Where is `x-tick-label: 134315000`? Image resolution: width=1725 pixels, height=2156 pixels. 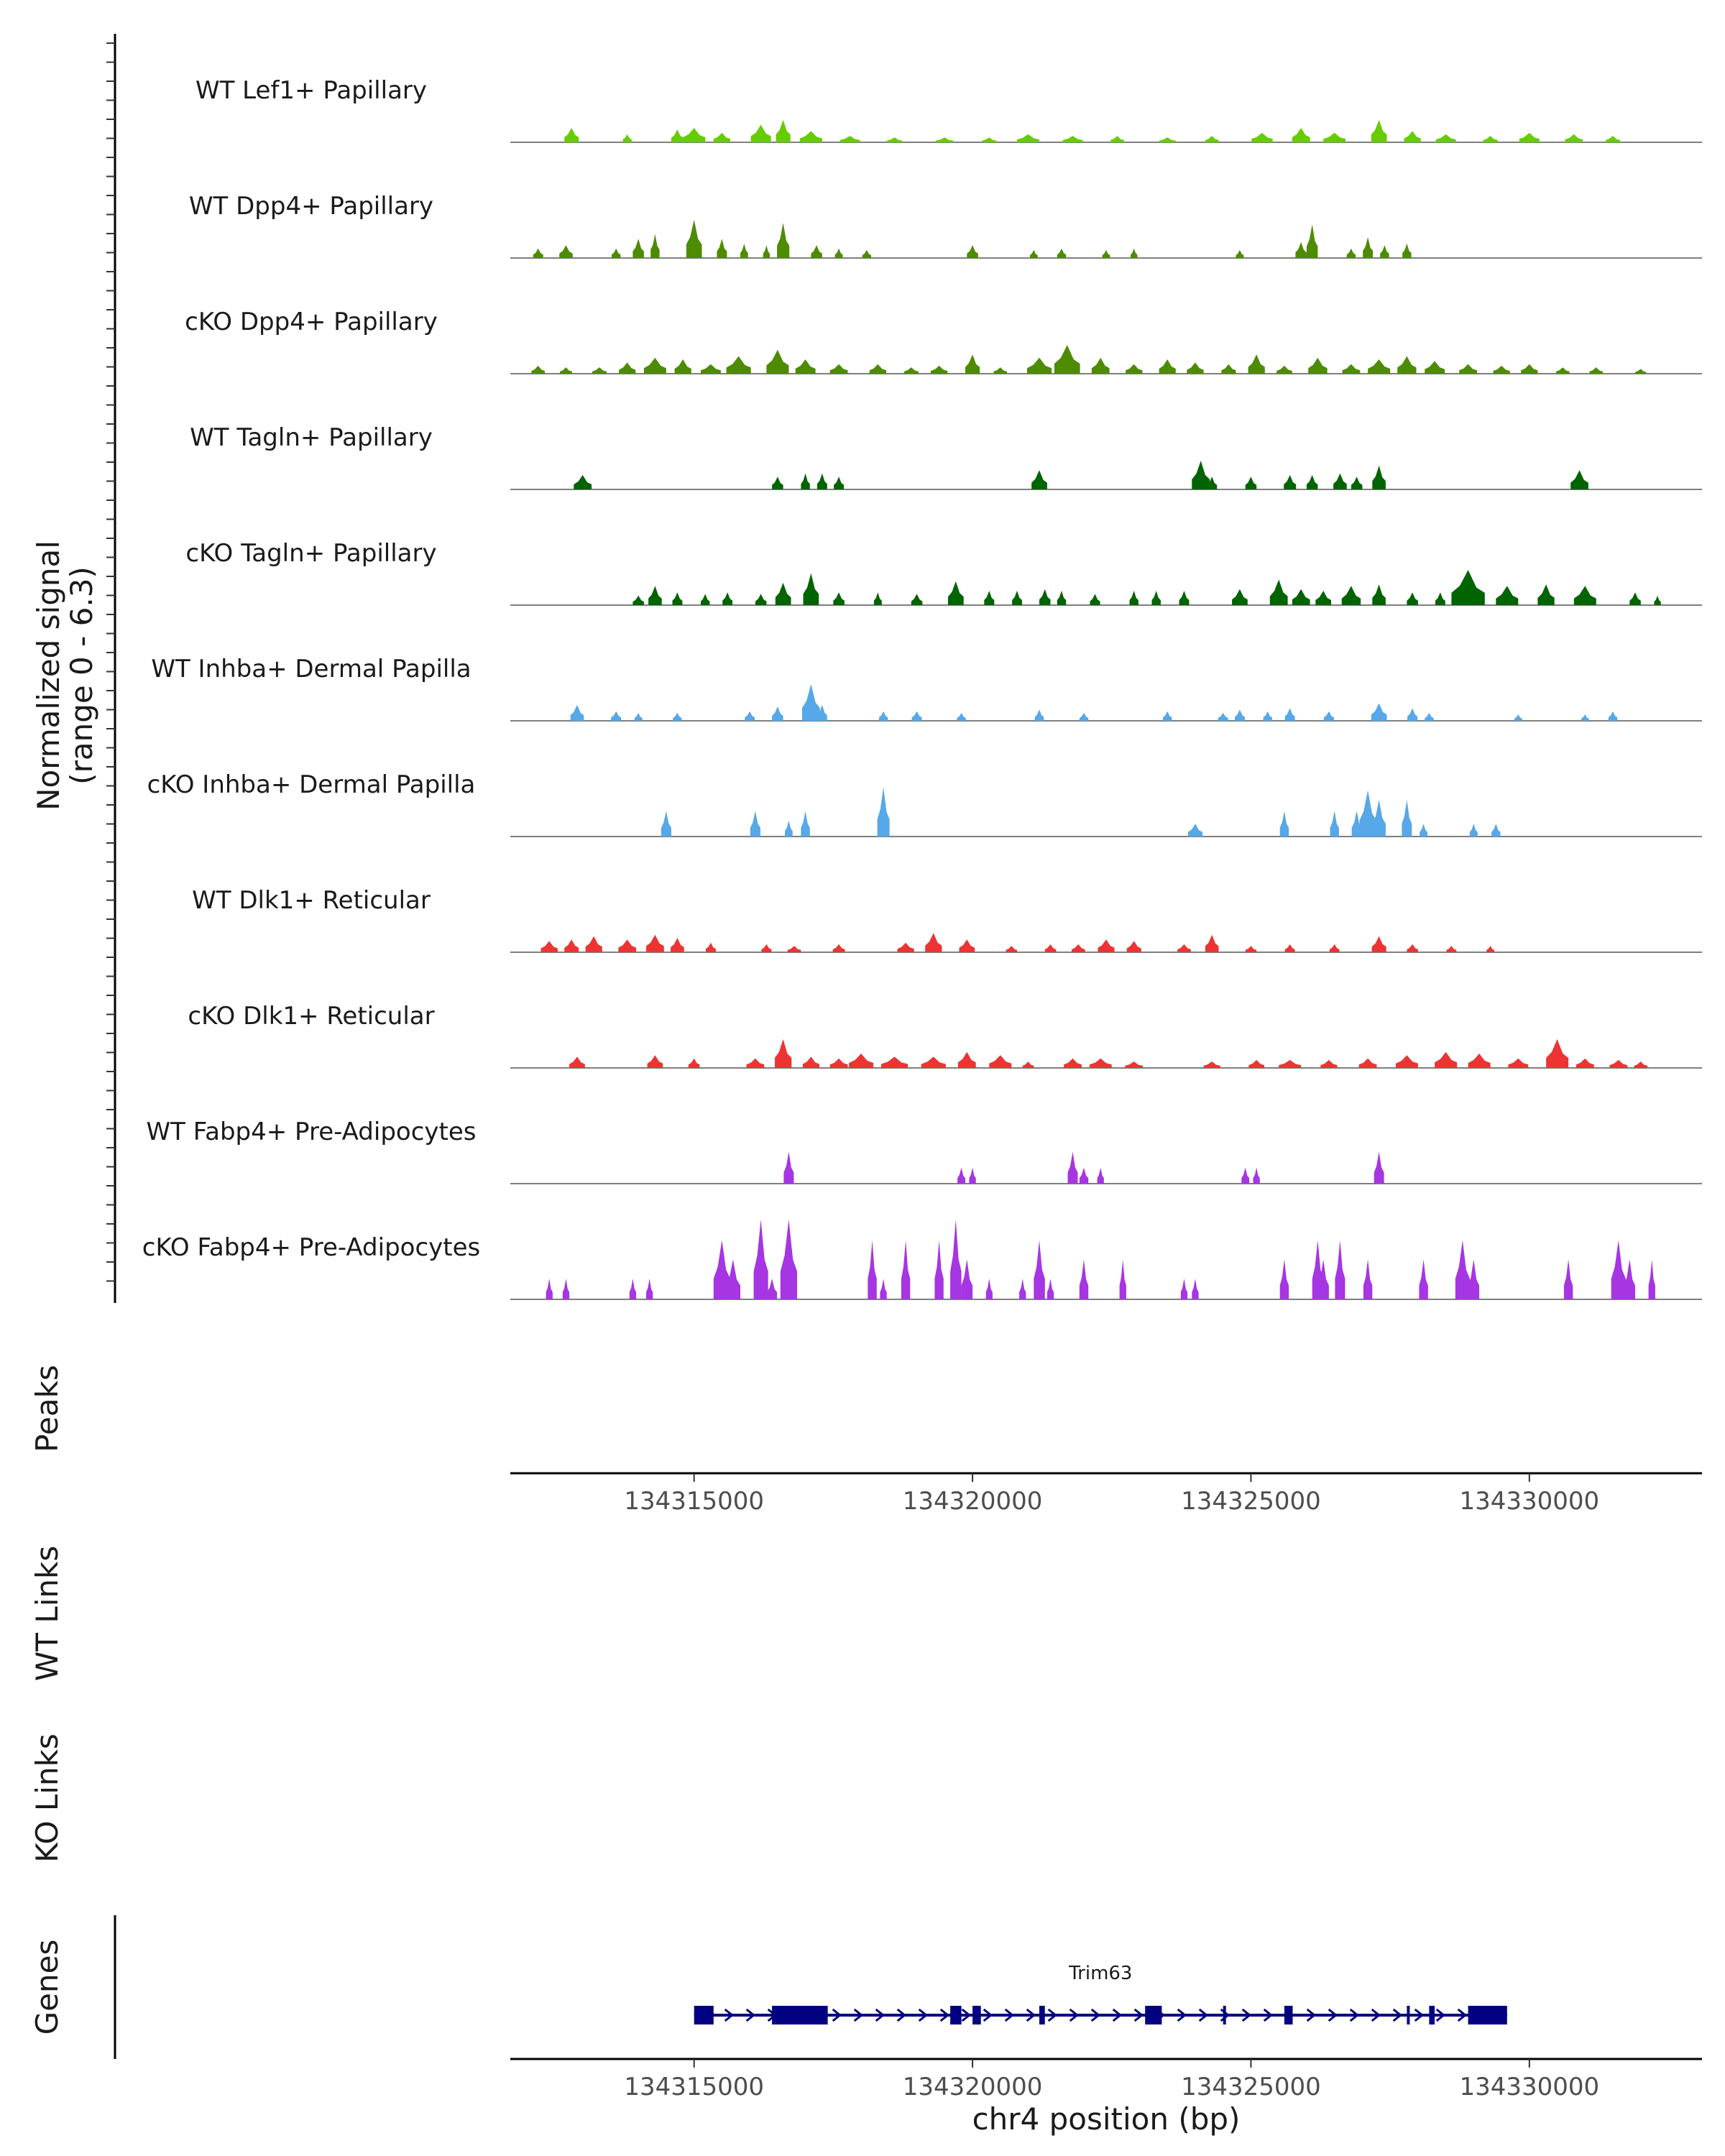
x-tick-label: 134315000 is located at coordinates (694, 2087).